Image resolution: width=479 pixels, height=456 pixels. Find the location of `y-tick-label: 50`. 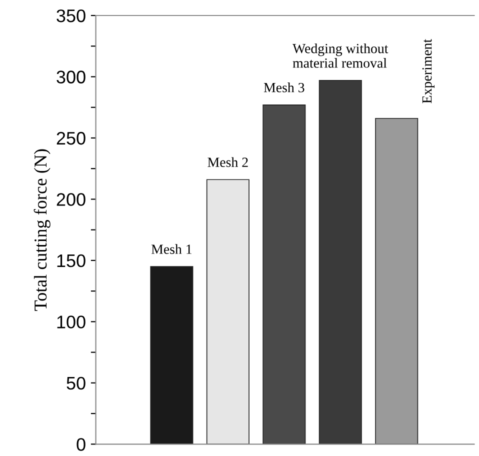

y-tick-label: 50 is located at coordinates (76, 383).